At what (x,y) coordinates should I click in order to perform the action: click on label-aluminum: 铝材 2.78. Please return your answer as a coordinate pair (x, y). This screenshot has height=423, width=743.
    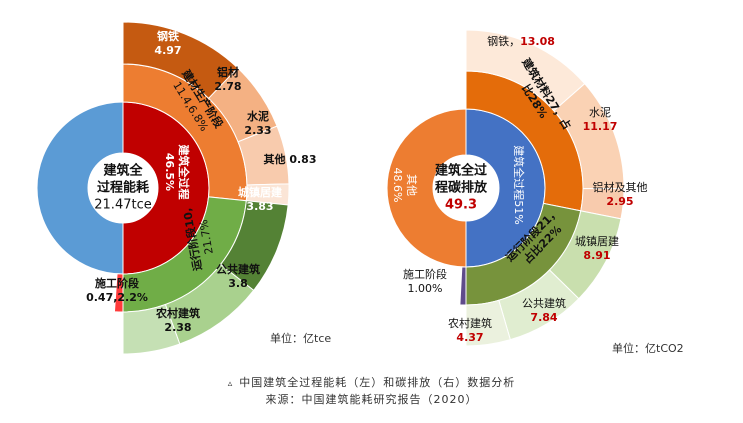
    Looking at the image, I should click on (228, 79).